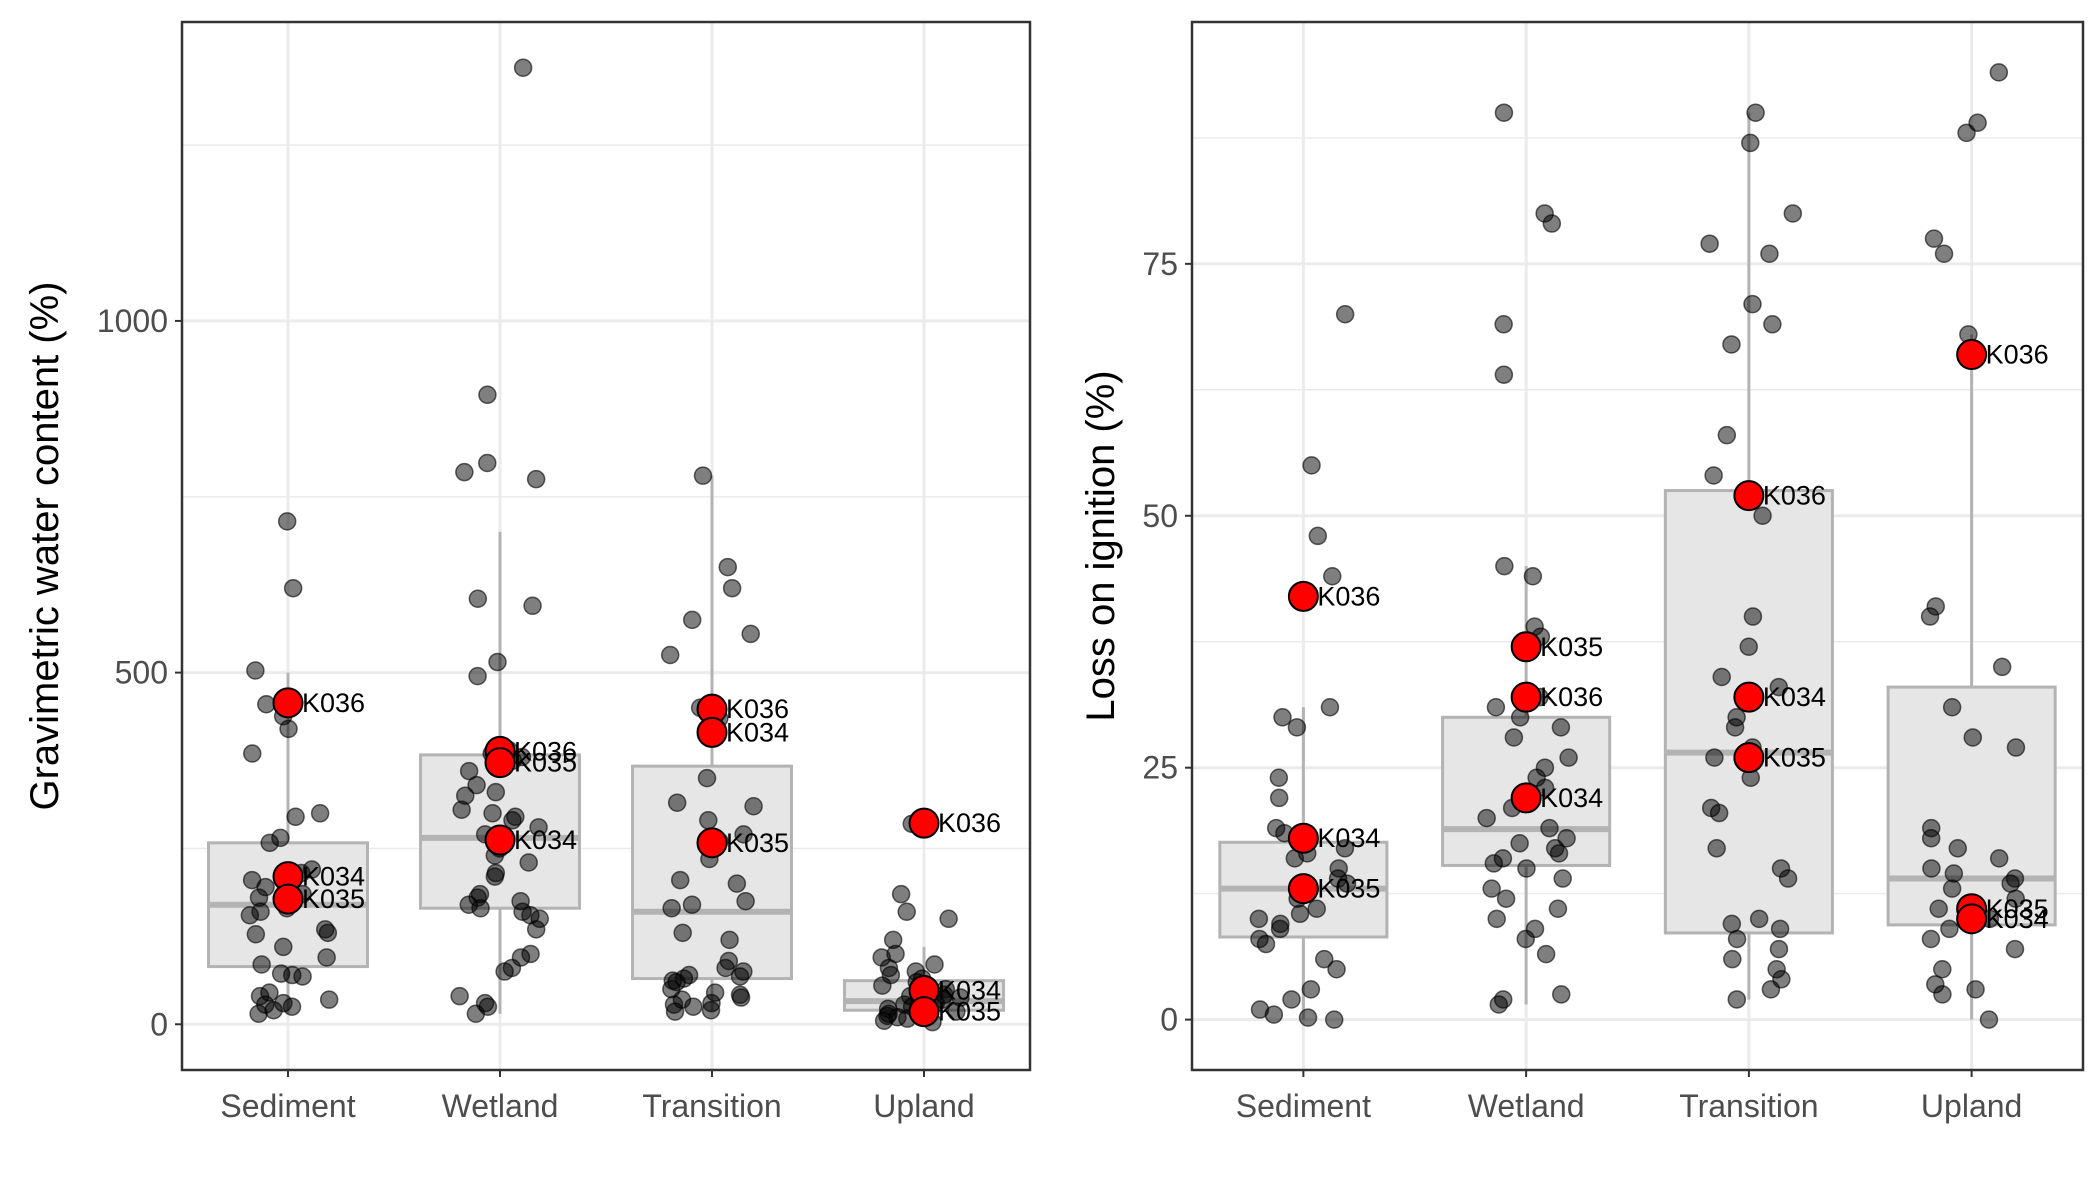  I want to click on y-tick-label: 500, so click(141, 673).